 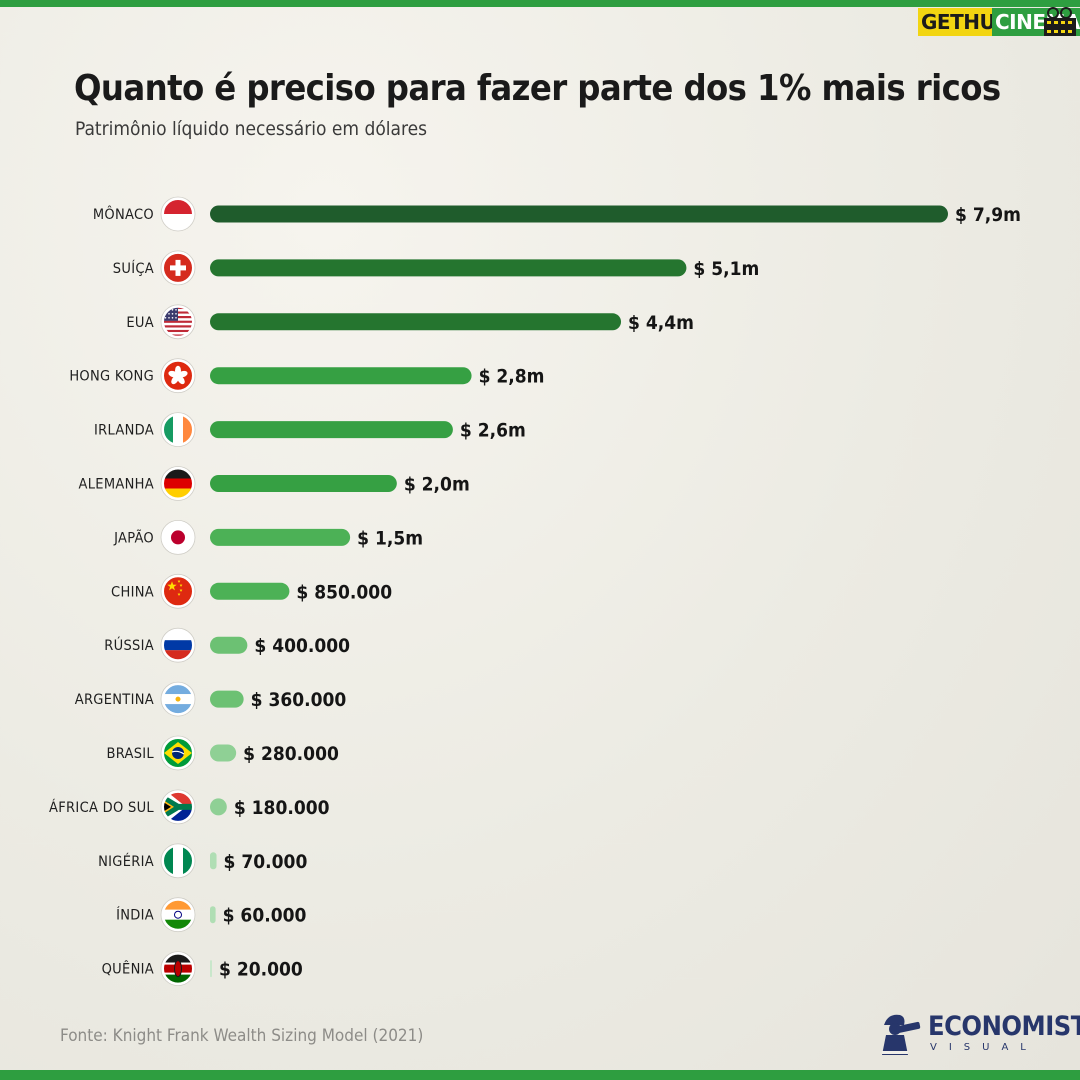 What do you see at coordinates (302, 646) in the screenshot?
I see `value-label: $ 400.000` at bounding box center [302, 646].